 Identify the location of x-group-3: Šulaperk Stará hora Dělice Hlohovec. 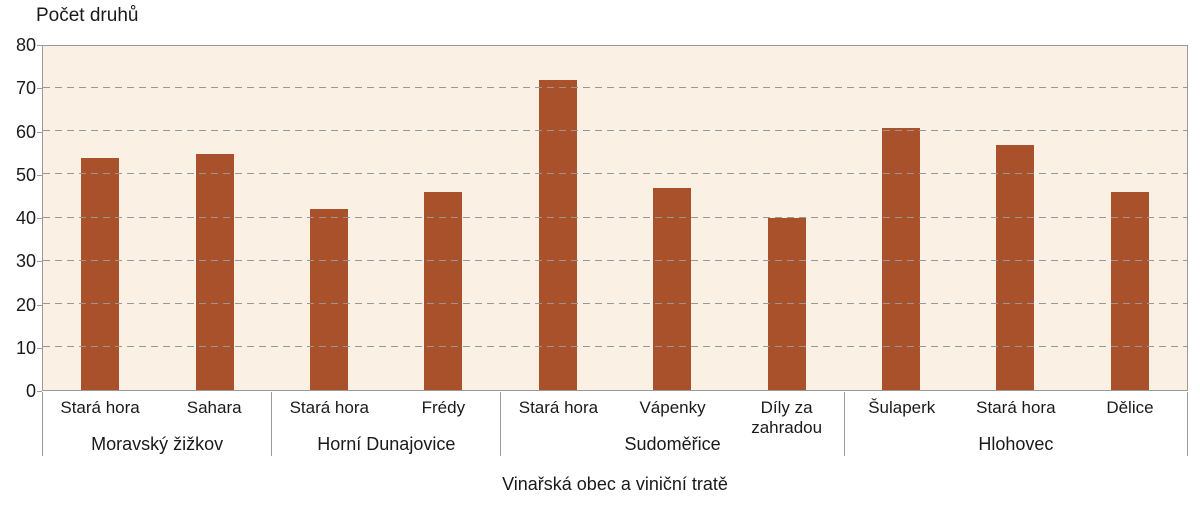
(1016, 424).